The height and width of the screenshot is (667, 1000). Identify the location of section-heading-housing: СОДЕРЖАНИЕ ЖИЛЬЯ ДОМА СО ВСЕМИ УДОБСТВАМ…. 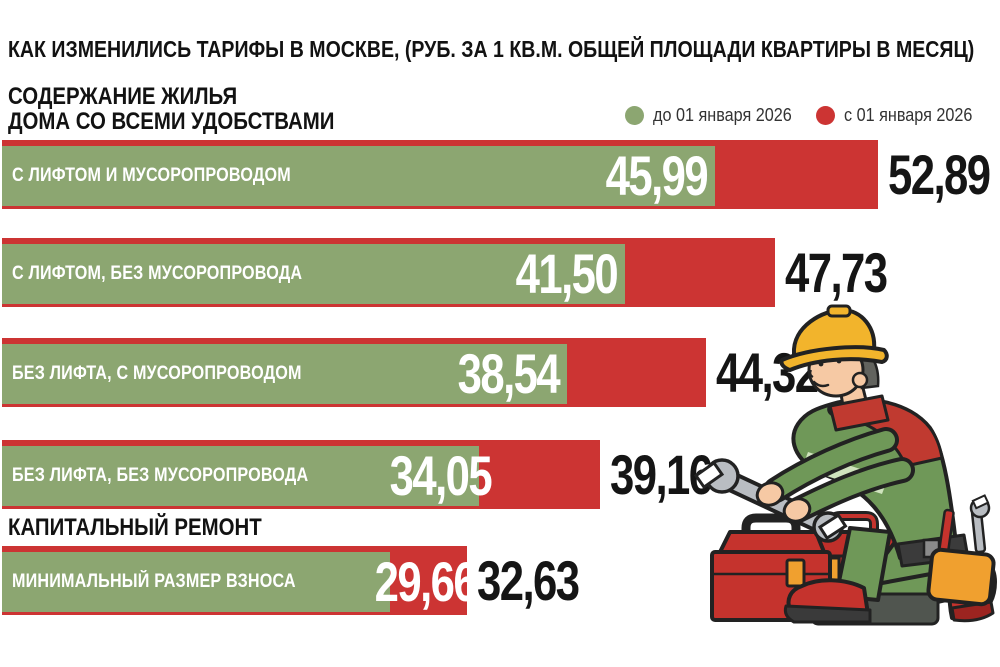
(200, 109).